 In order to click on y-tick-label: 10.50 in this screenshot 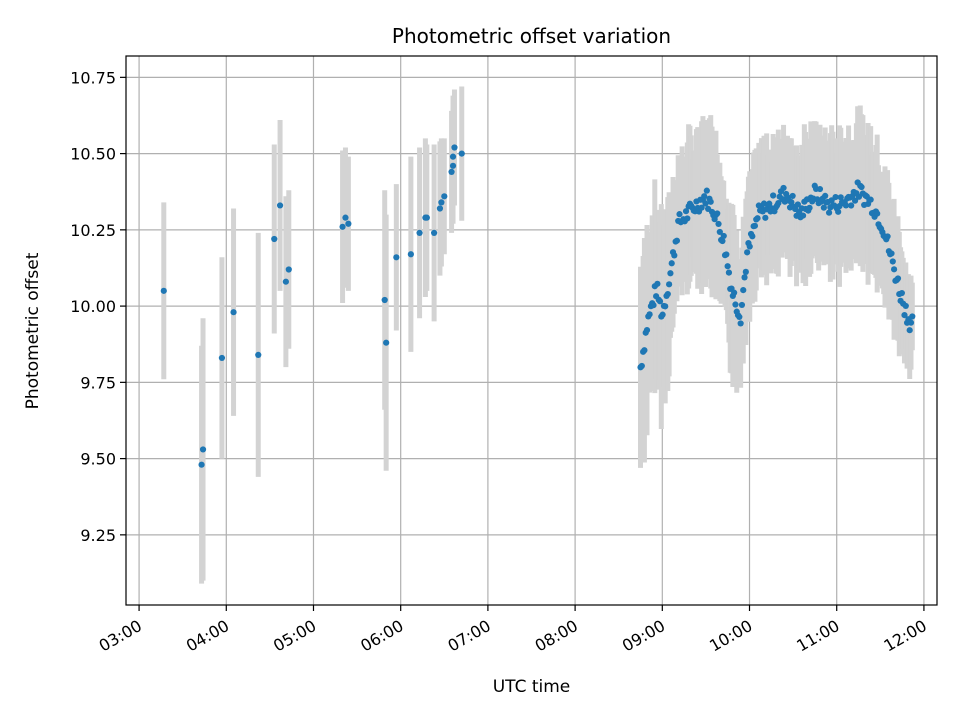, I will do `click(93, 154)`.